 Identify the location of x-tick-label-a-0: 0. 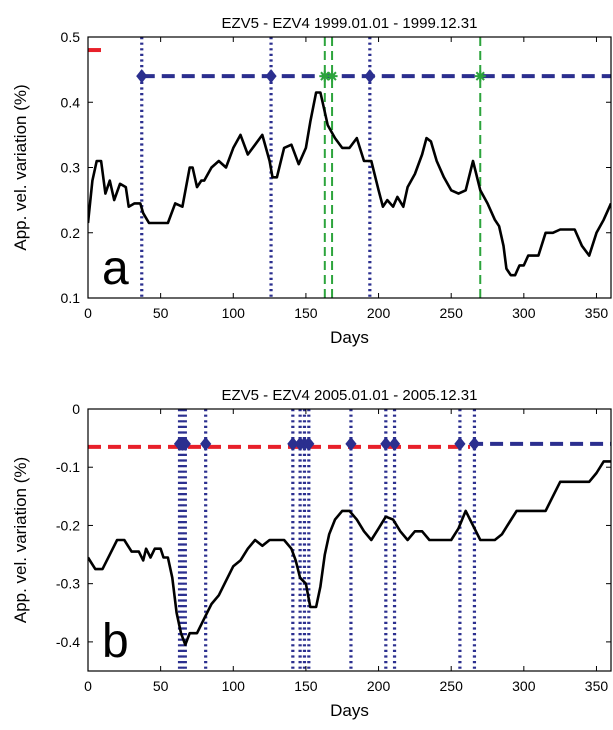
(88, 313).